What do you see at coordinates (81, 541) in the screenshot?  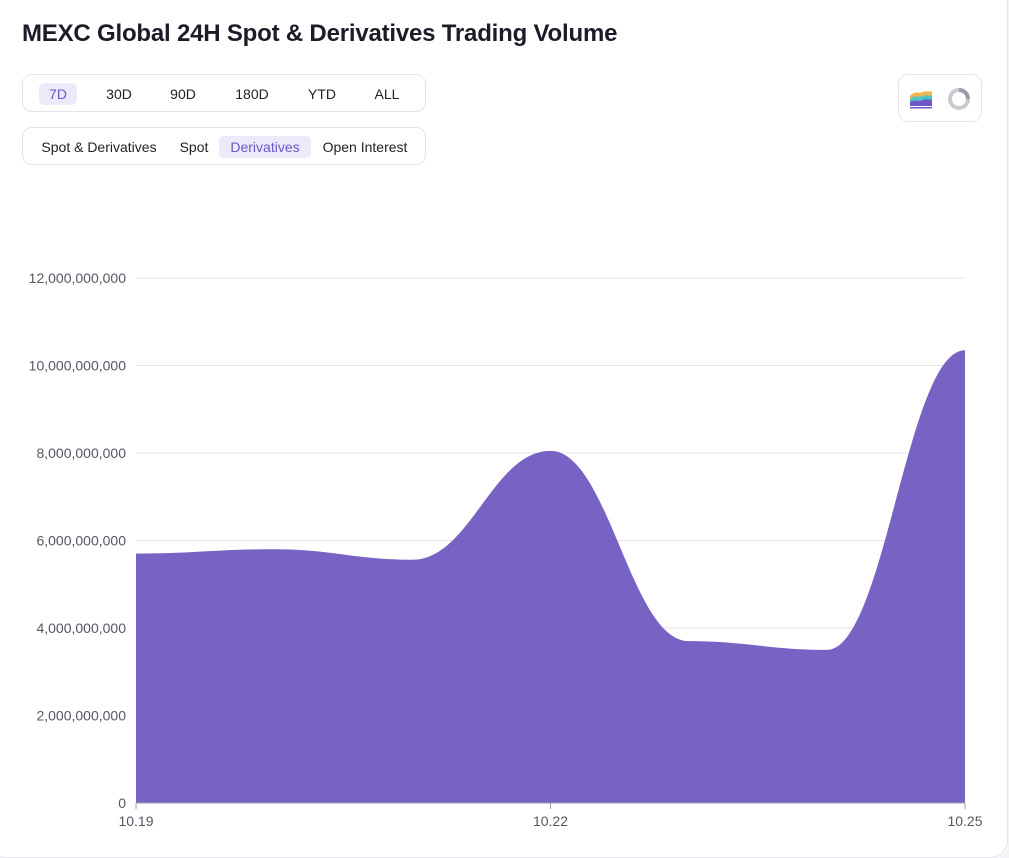 I see `y-tick-label: 6,000,000,000` at bounding box center [81, 541].